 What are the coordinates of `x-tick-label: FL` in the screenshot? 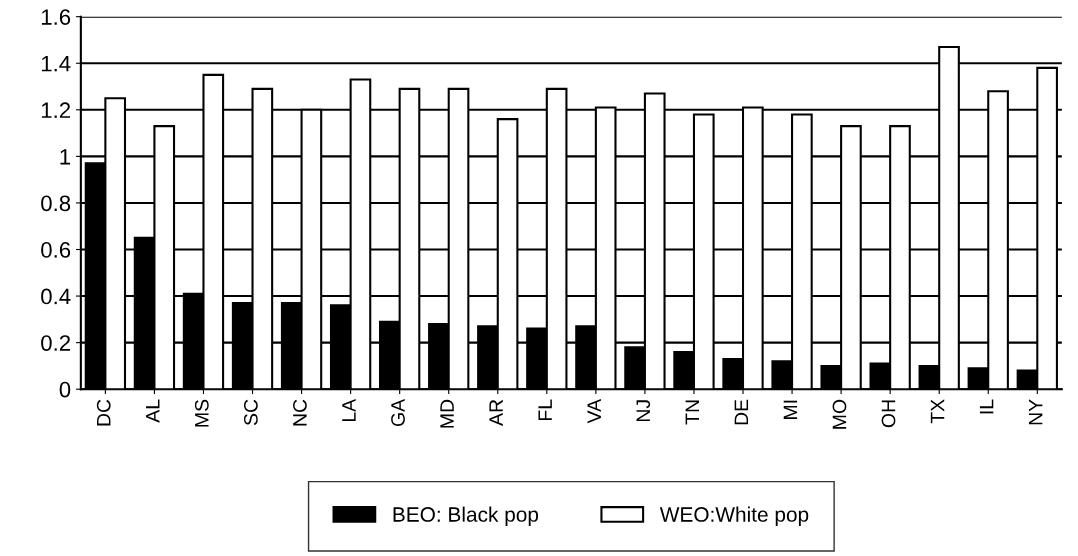 It's located at (545, 410).